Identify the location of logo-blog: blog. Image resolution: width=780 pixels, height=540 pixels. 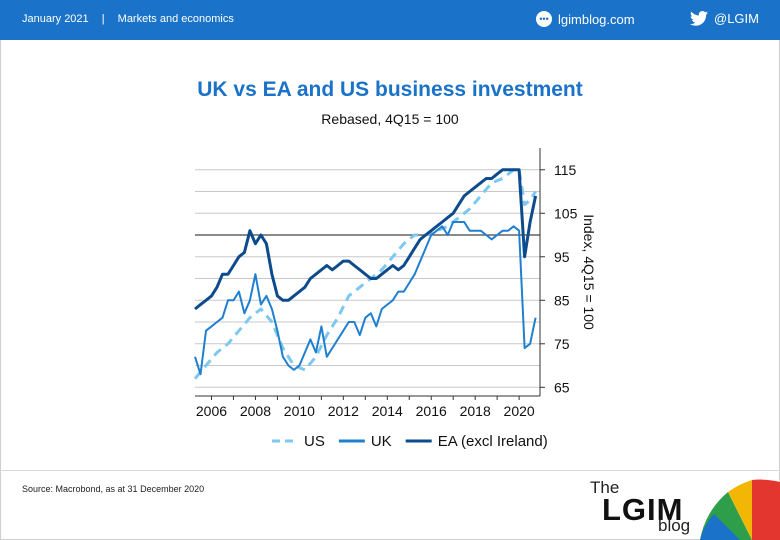
(674, 525).